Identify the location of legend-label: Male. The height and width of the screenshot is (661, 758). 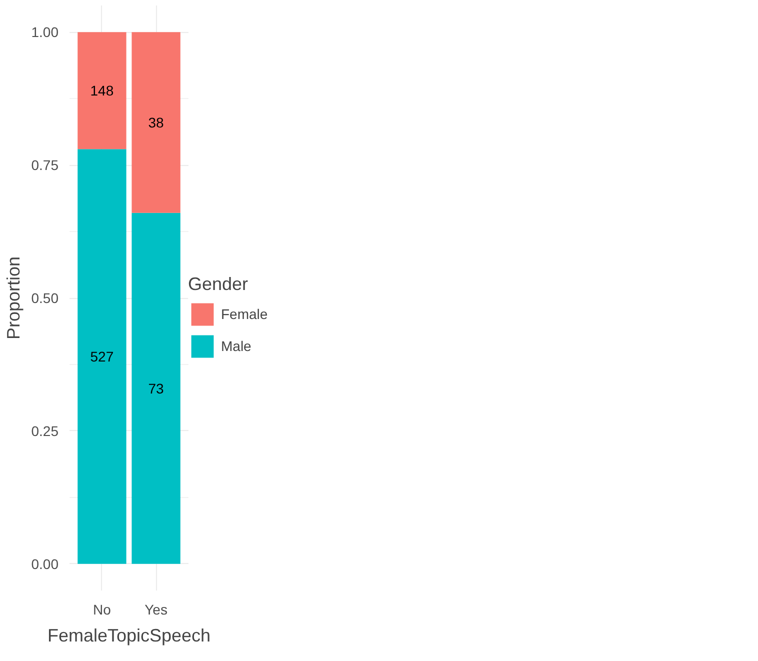
(236, 346).